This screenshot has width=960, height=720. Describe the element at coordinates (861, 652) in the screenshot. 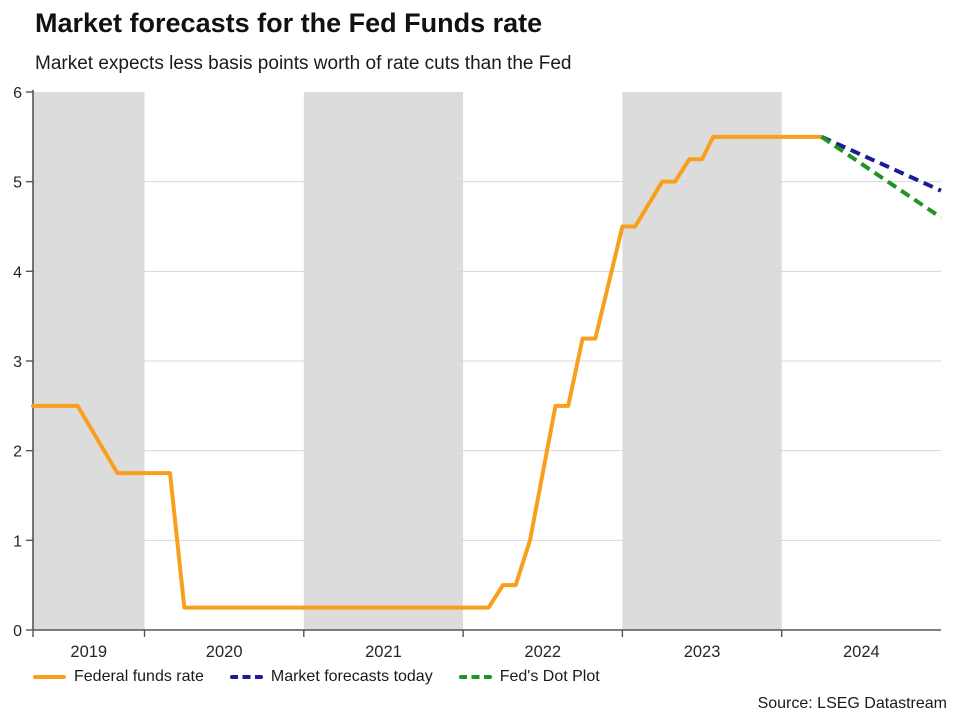

I see `x-tick-label: 2024` at that location.